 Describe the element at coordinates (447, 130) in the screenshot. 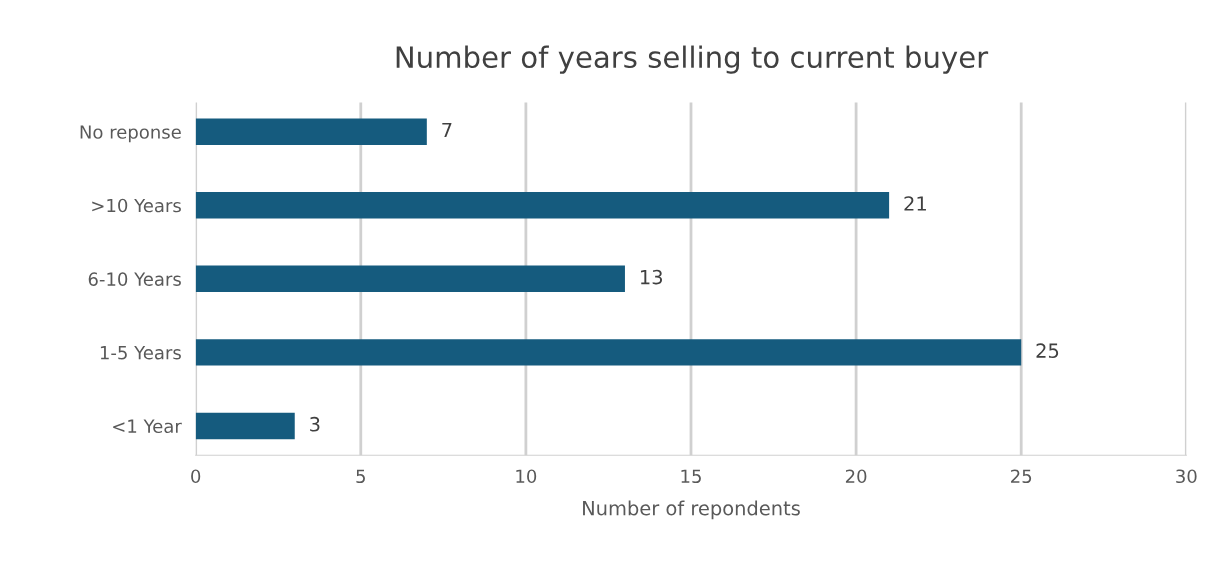

I see `data-label: 7` at that location.